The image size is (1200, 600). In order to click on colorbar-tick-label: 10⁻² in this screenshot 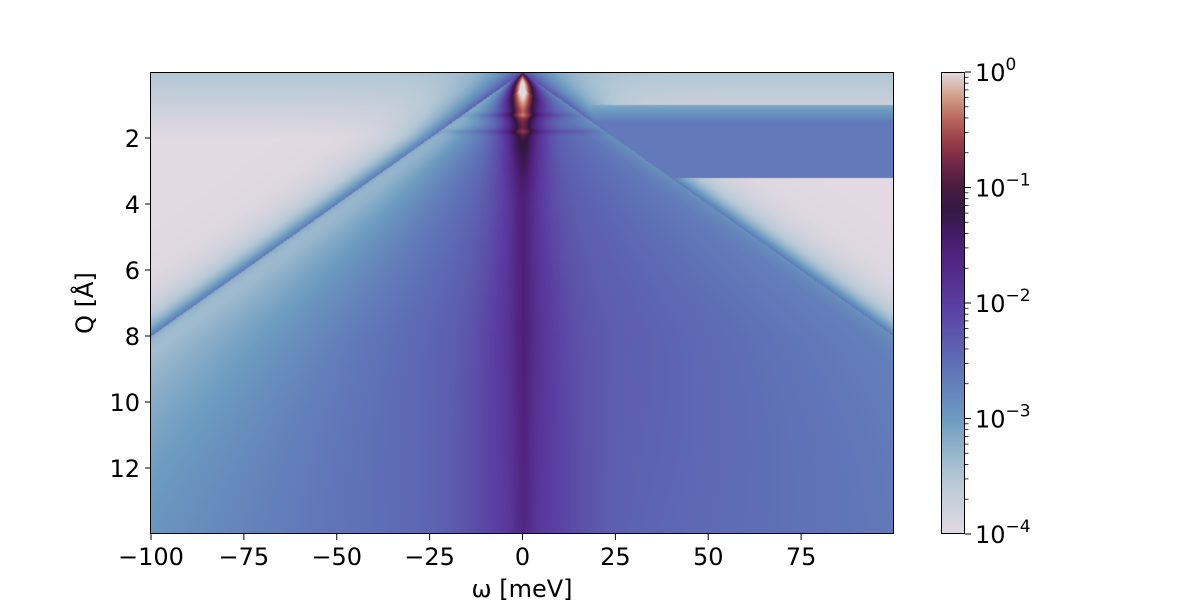, I will do `click(1003, 302)`.